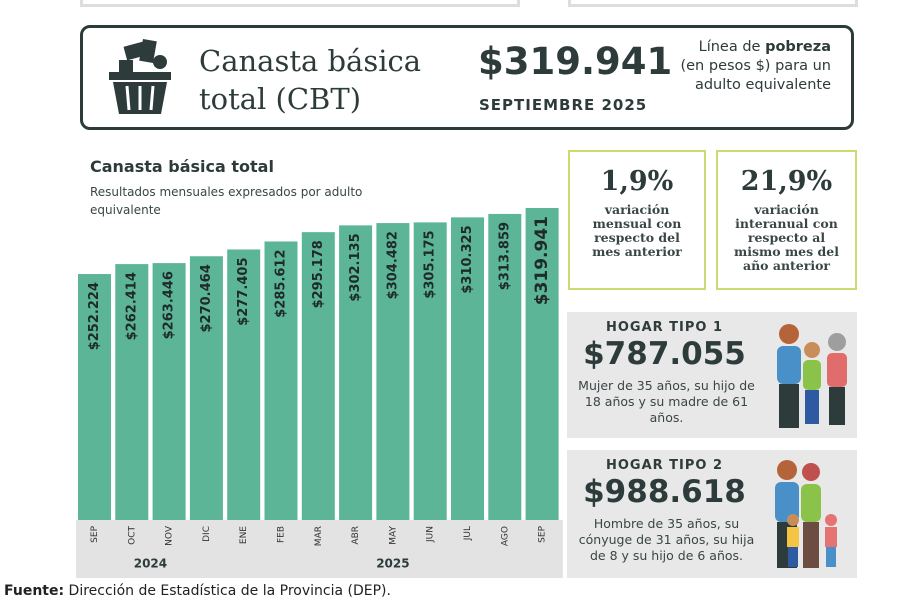 The image size is (900, 600). Describe the element at coordinates (664, 327) in the screenshot. I see `household-title: HOGAR TIPO 1` at that location.